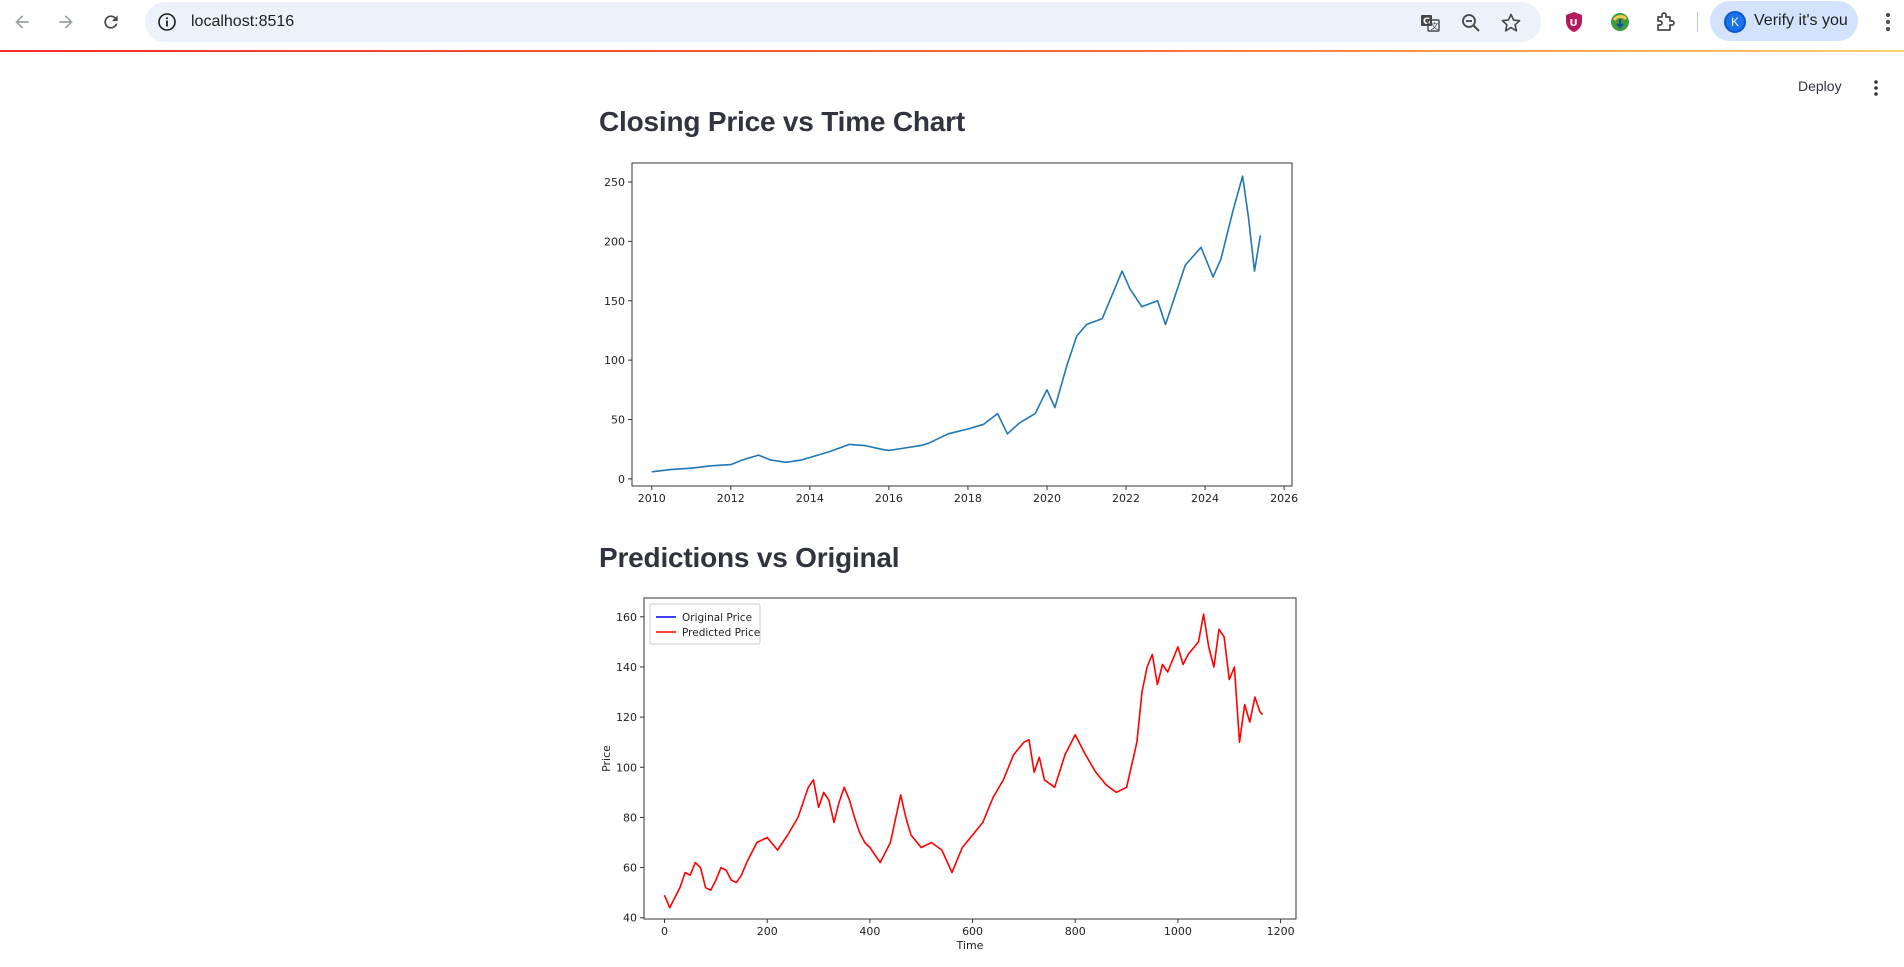 This screenshot has width=1904, height=967. Describe the element at coordinates (968, 498) in the screenshot. I see `x-tick-label: 2018` at that location.